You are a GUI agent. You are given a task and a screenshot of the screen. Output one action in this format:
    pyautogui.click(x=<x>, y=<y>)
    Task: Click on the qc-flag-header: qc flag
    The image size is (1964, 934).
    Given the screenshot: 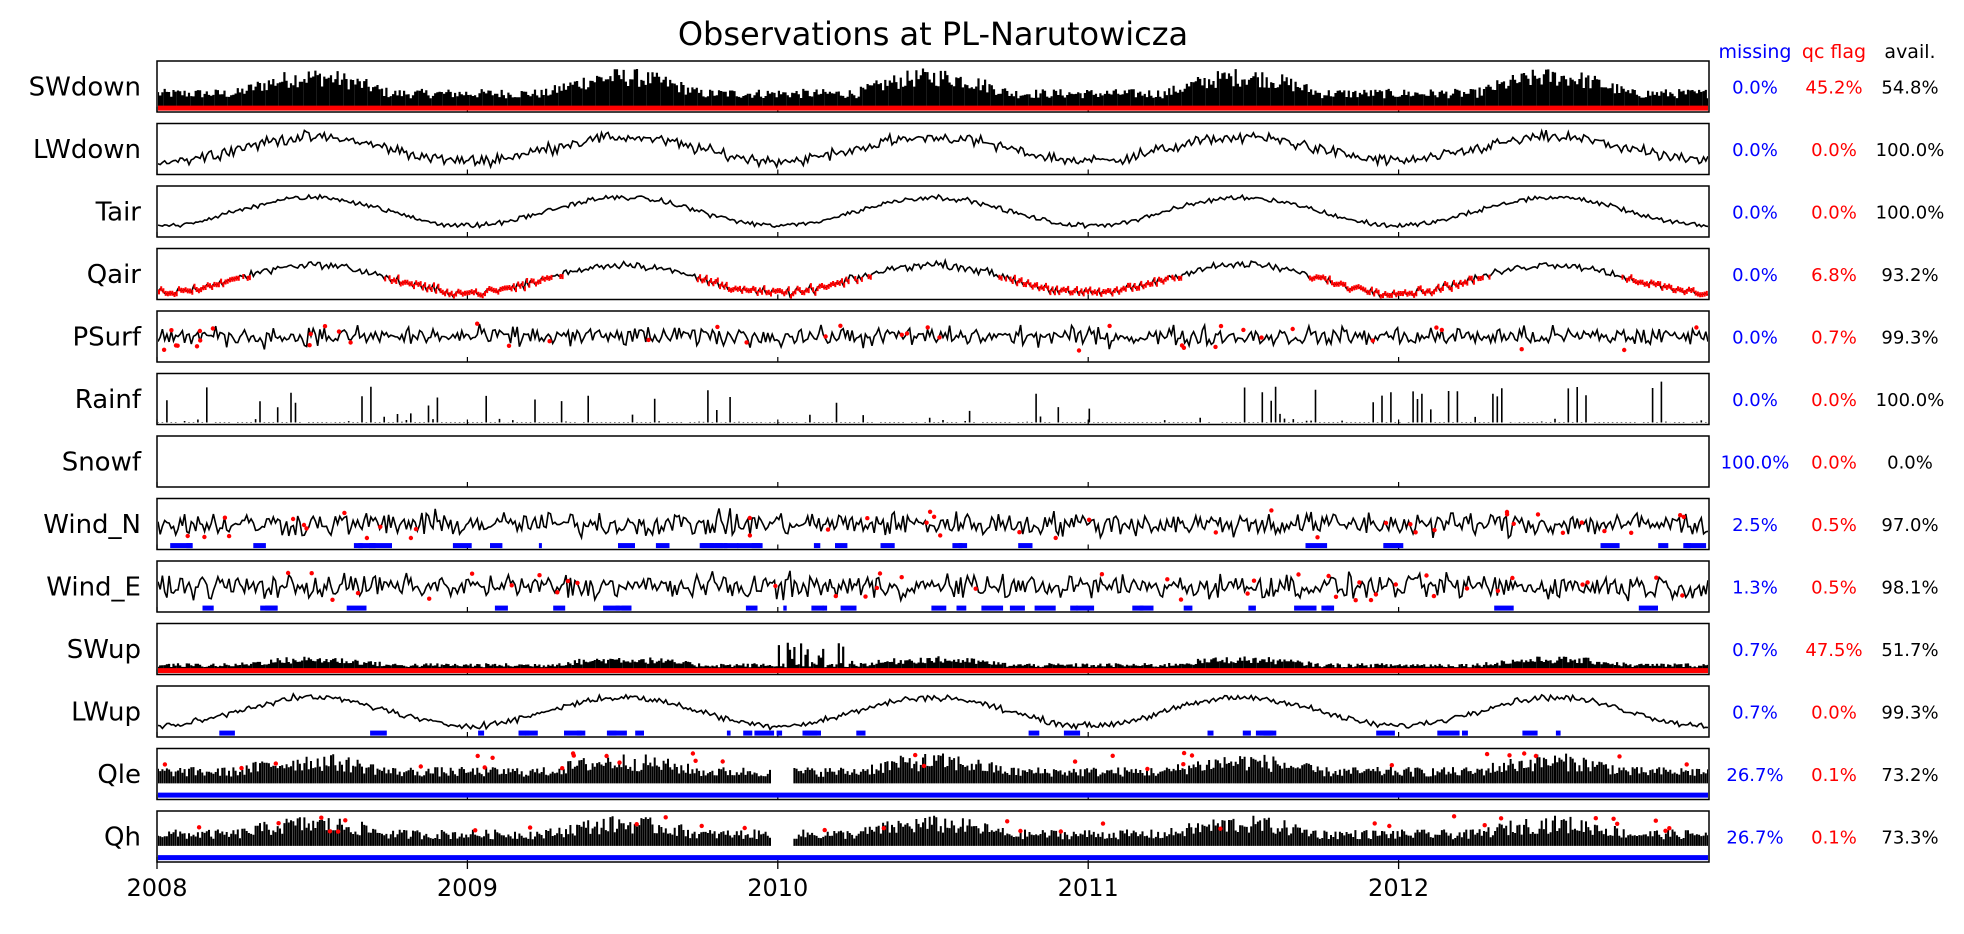 What is the action you would take?
    pyautogui.click(x=1834, y=52)
    